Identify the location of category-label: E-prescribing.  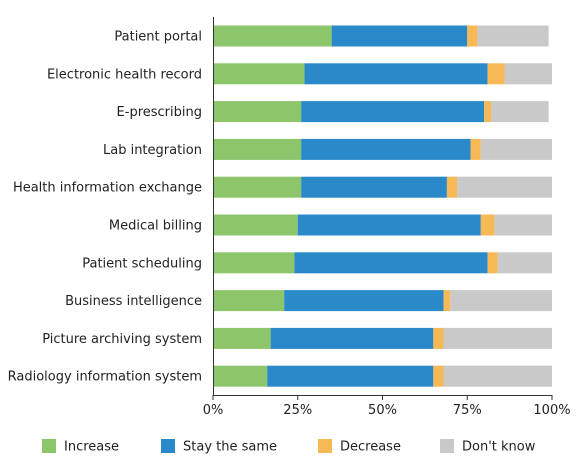
(159, 112).